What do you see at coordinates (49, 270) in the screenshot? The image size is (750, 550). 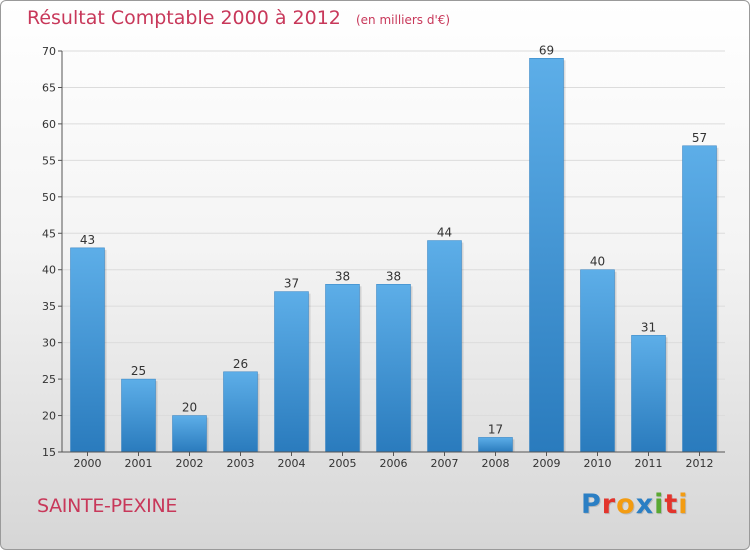 I see `y-tick-label: 40` at bounding box center [49, 270].